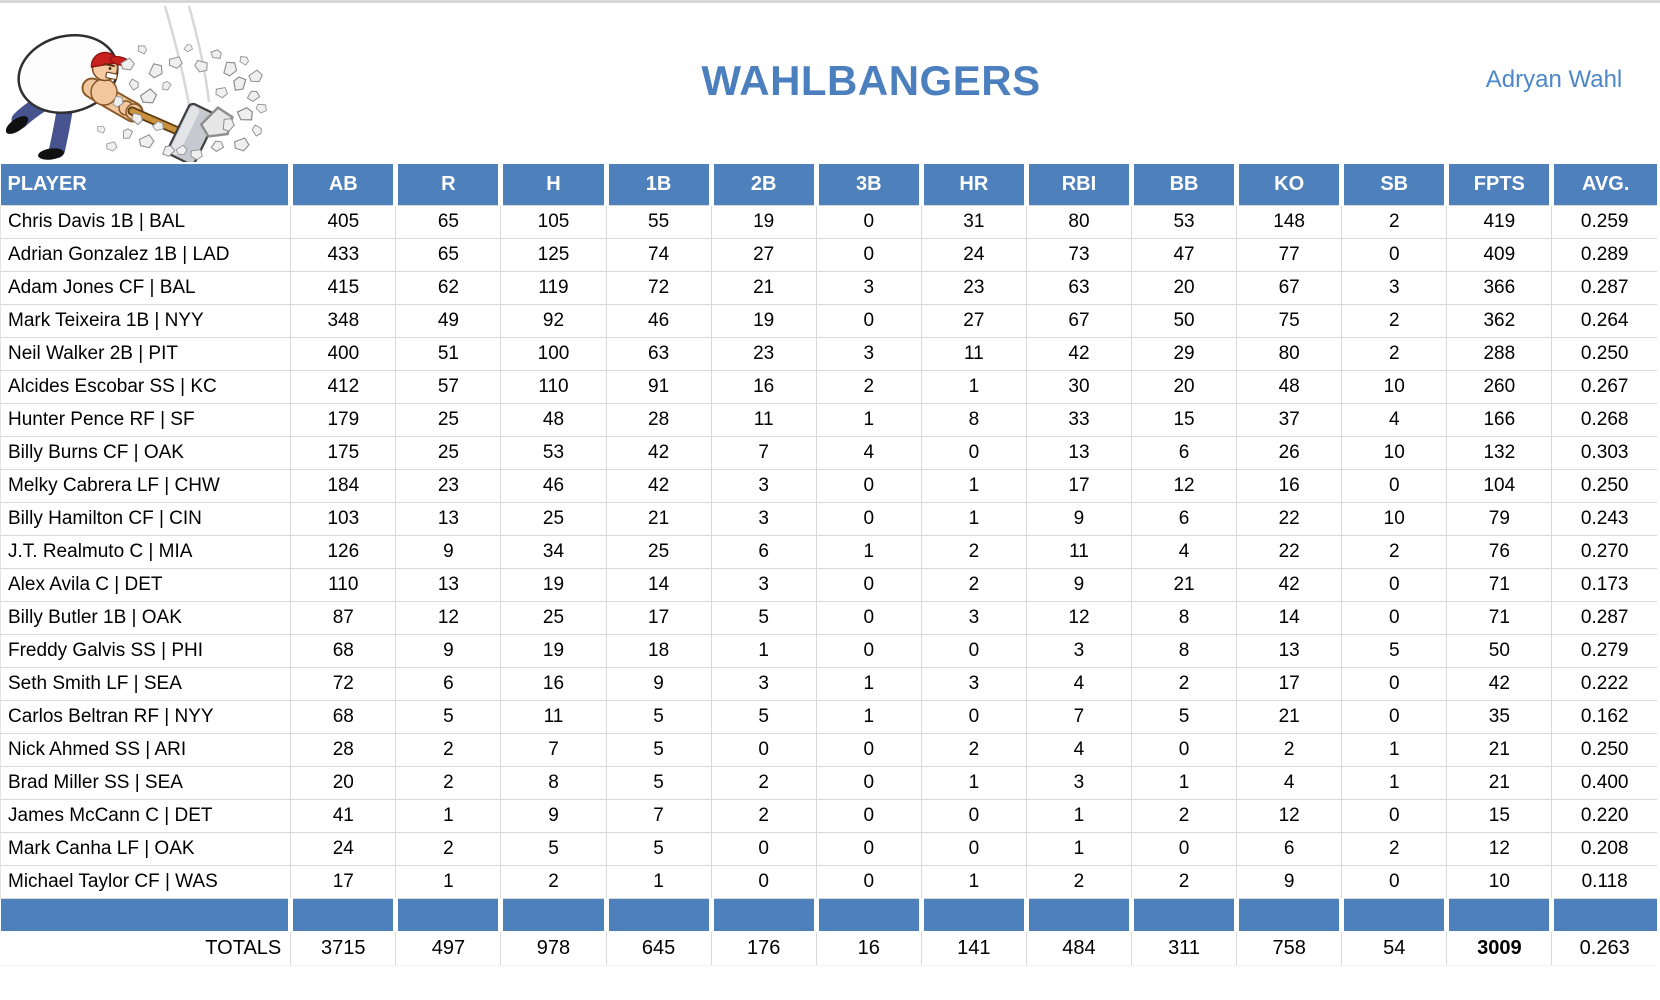 Image resolution: width=1660 pixels, height=1000 pixels. Describe the element at coordinates (1604, 552) in the screenshot. I see `stat-cell: 0.270` at that location.